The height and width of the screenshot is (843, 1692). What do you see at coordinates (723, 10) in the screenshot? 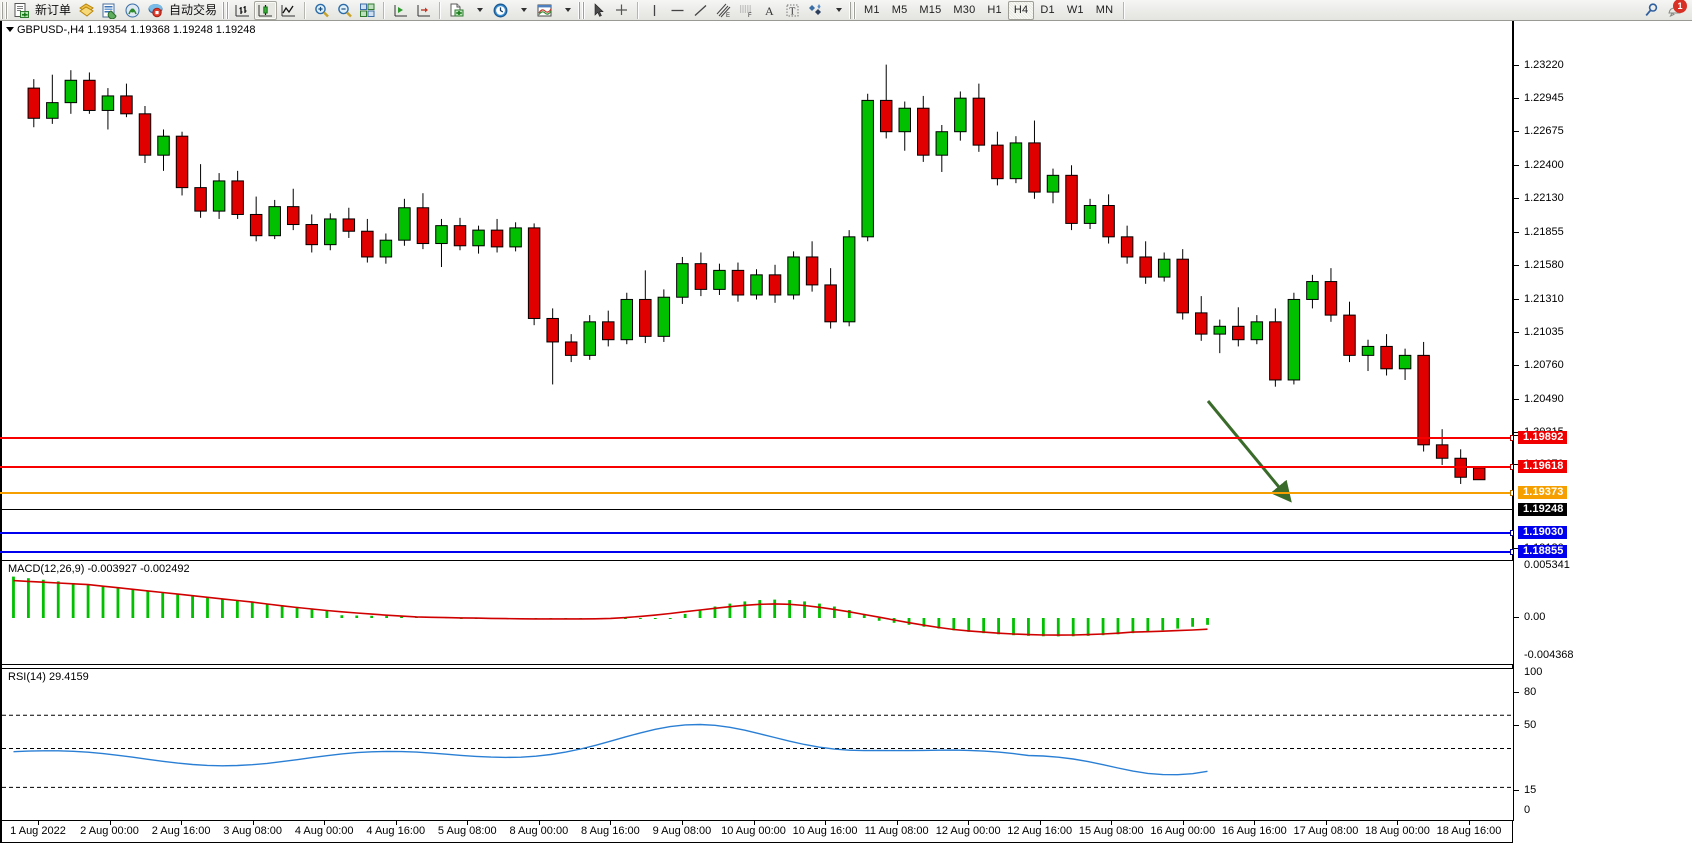
I see `equidistant-channel-icon: E` at bounding box center [723, 10].